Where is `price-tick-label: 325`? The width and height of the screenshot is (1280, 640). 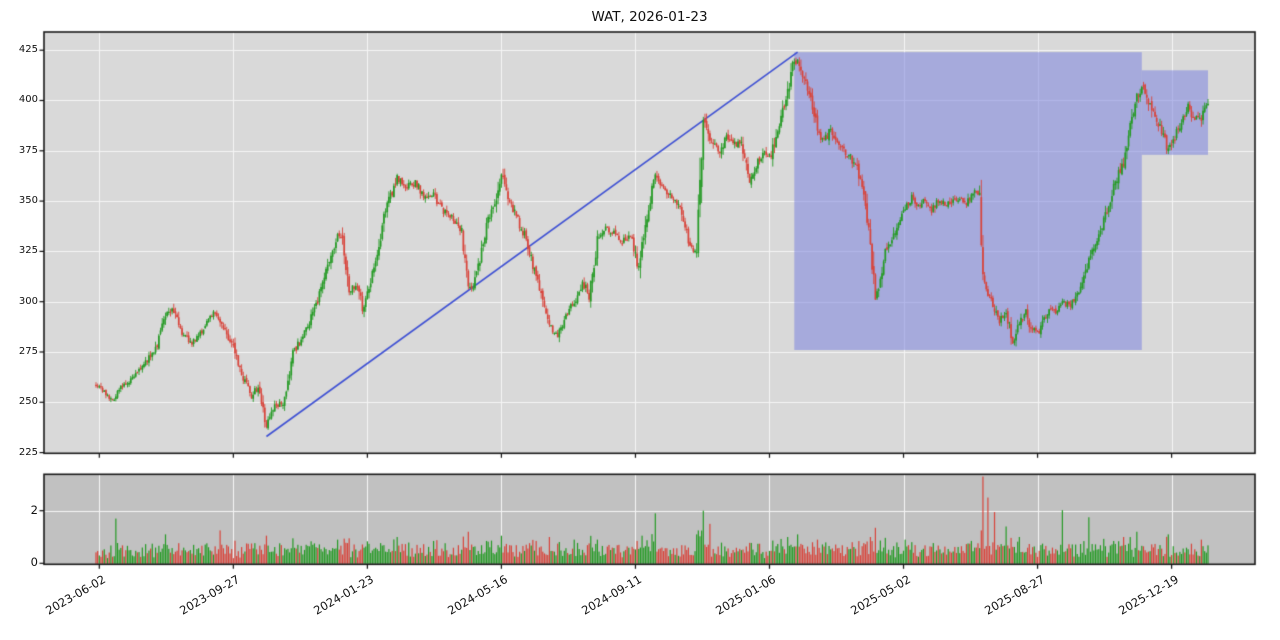 price-tick-label: 325 is located at coordinates (28, 251).